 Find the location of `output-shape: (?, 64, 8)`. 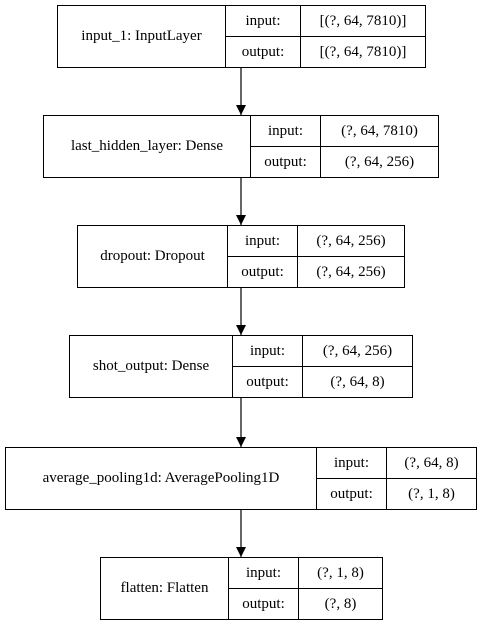

output-shape: (?, 64, 8) is located at coordinates (357, 381).